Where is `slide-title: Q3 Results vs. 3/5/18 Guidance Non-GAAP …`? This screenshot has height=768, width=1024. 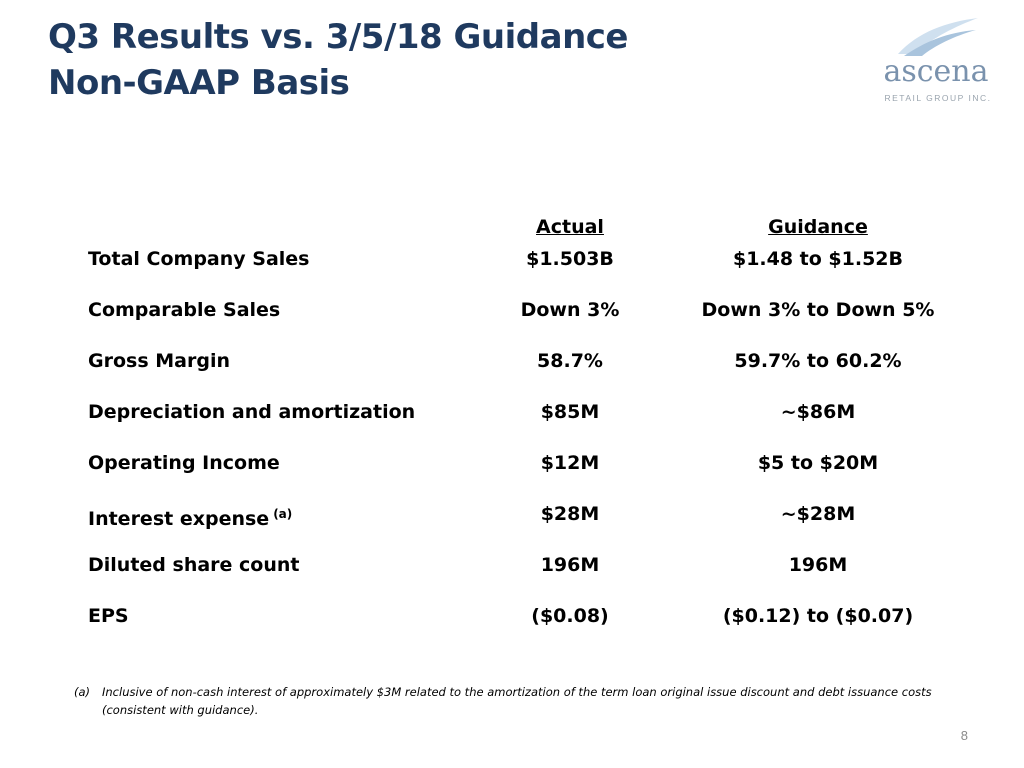 slide-title: Q3 Results vs. 3/5/18 Guidance Non-GAAP … is located at coordinates (338, 60).